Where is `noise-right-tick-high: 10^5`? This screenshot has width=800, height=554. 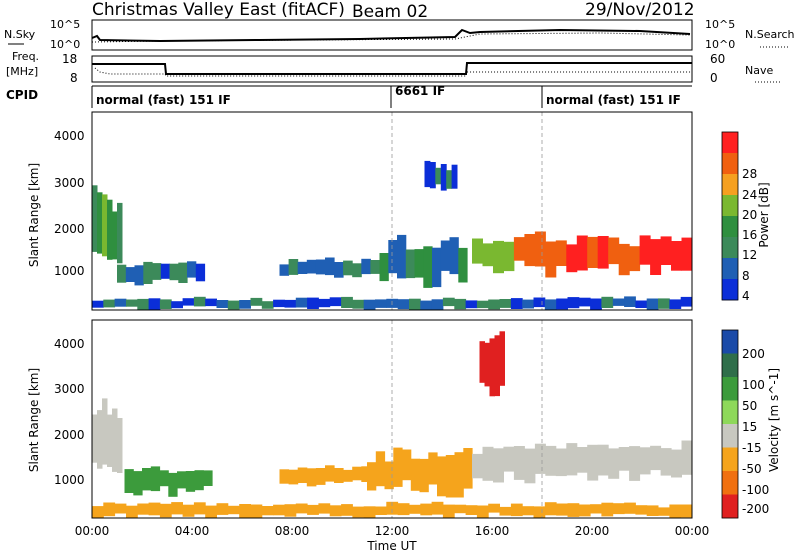 noise-right-tick-high: 10^5 is located at coordinates (720, 24).